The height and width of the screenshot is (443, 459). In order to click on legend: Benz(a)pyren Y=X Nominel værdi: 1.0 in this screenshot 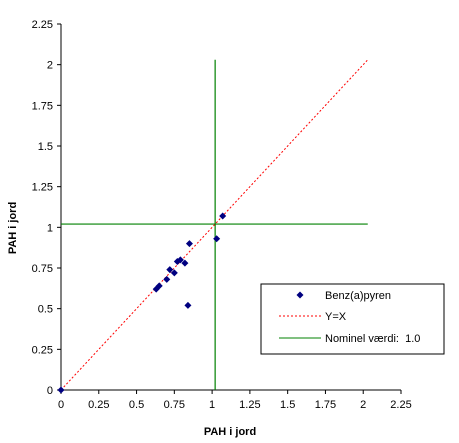, I will do `click(352, 319)`.